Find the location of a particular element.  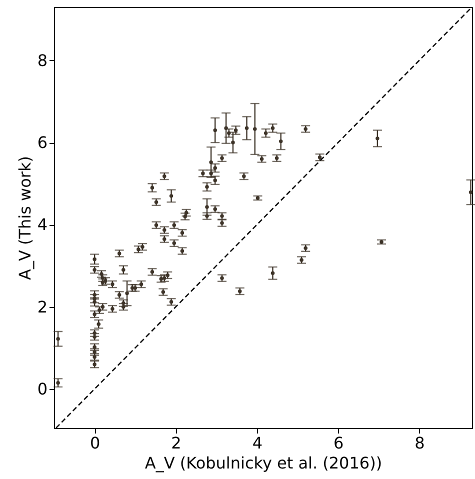

y-axis-title: A_V (This work) is located at coordinates (24, 218).